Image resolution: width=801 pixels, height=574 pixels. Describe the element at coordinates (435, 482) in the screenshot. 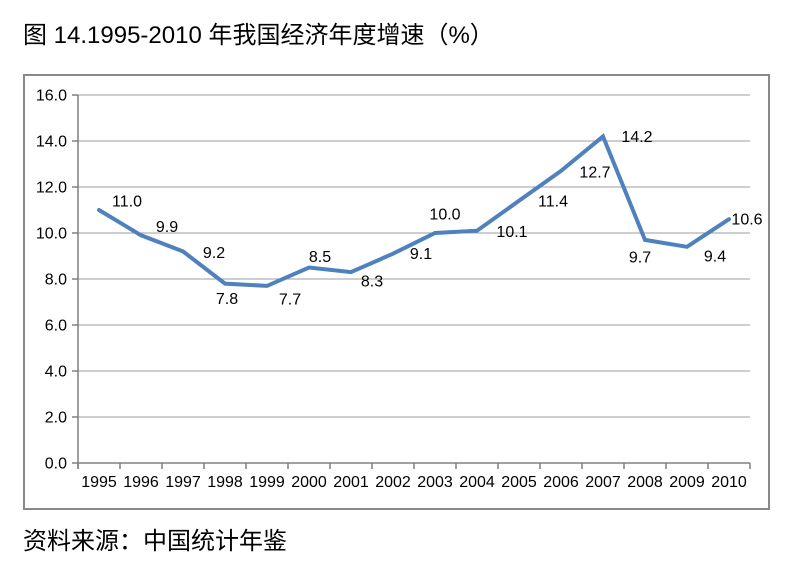

I see `x-tick-label: 2003` at that location.